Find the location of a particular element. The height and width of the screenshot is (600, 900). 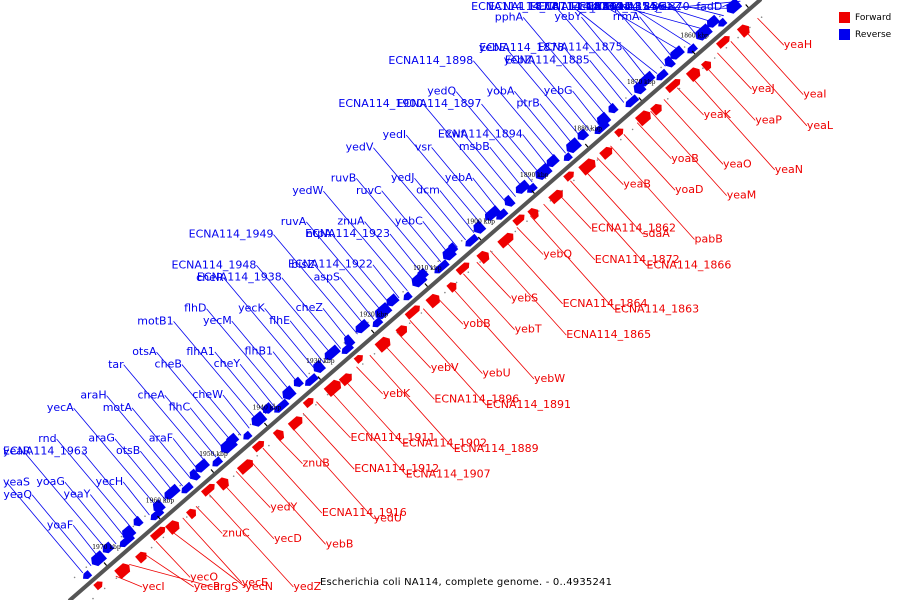

forward-swatch is located at coordinates (844, 17).